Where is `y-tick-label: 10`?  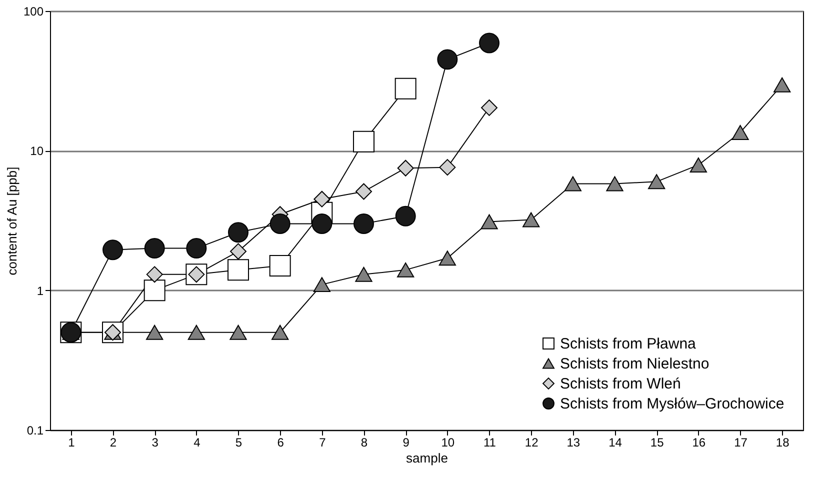
y-tick-label: 10 is located at coordinates (37, 151).